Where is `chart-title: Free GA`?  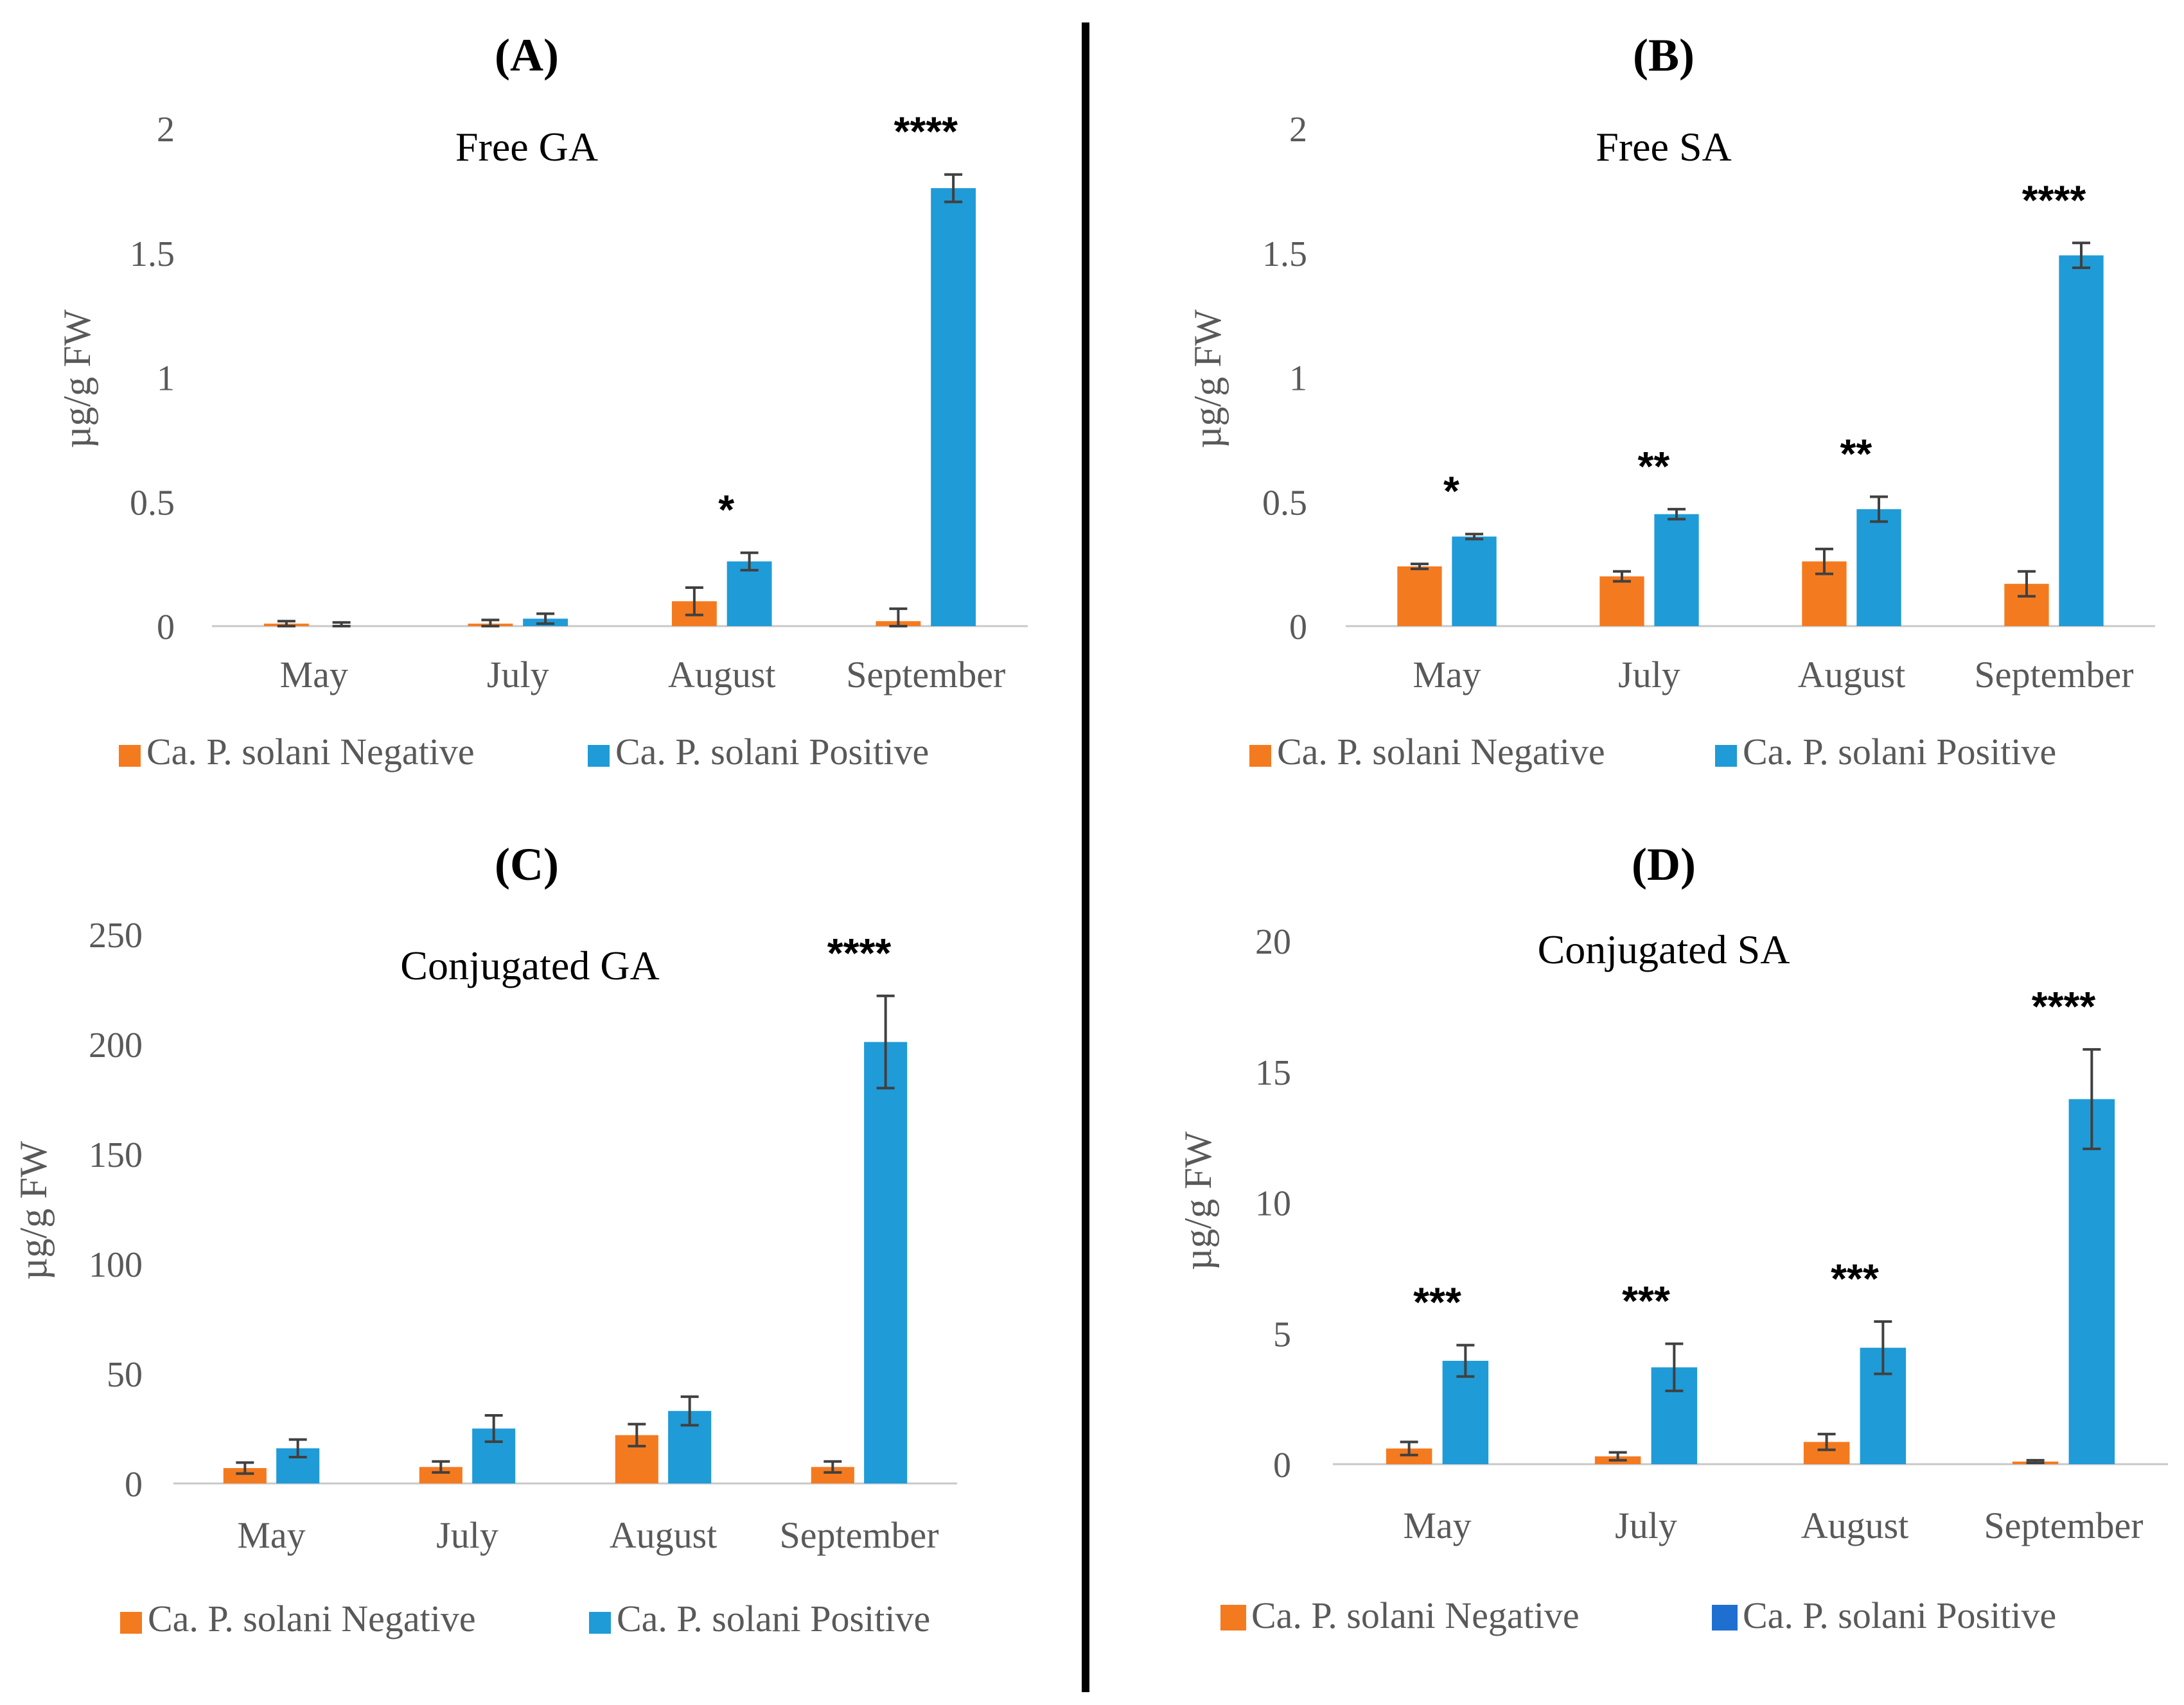
chart-title: Free GA is located at coordinates (526, 147).